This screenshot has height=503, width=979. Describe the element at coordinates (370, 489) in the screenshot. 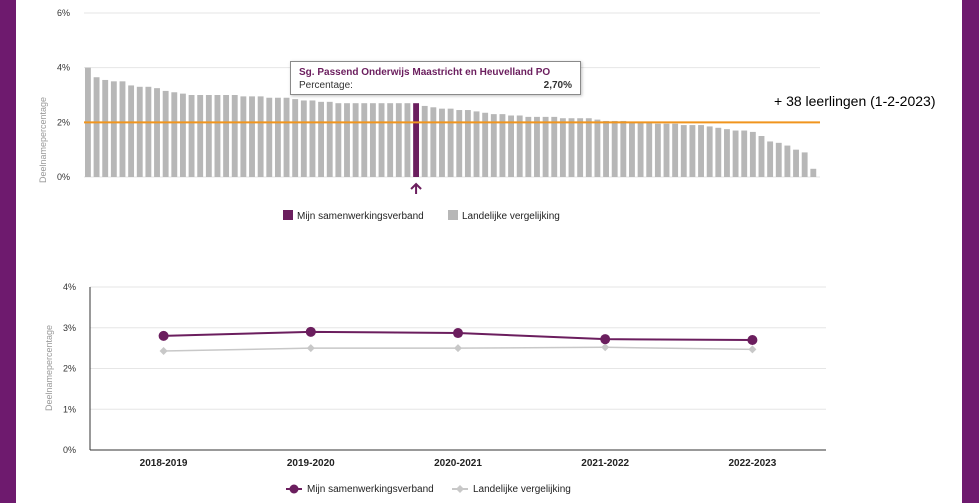

I see `legend-label-series-1: Mijn samenwerkingsverband` at that location.